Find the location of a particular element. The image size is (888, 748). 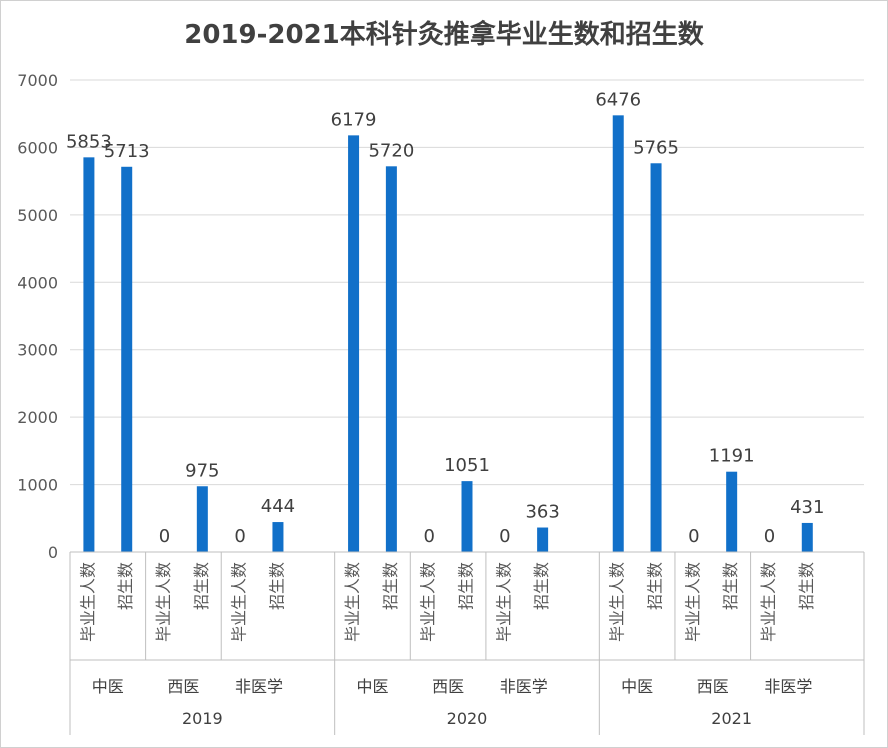

y-tick-label: 5000 is located at coordinates (37, 215).